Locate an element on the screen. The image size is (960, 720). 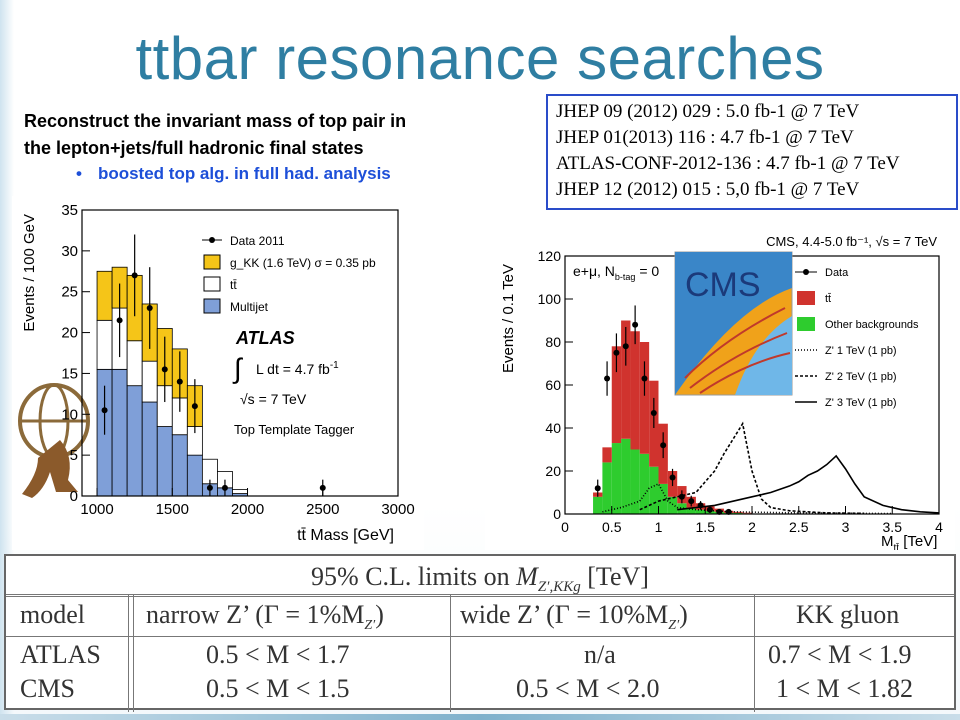
cms-x-axis-label-sub: tt̄ is located at coordinates (897, 546).